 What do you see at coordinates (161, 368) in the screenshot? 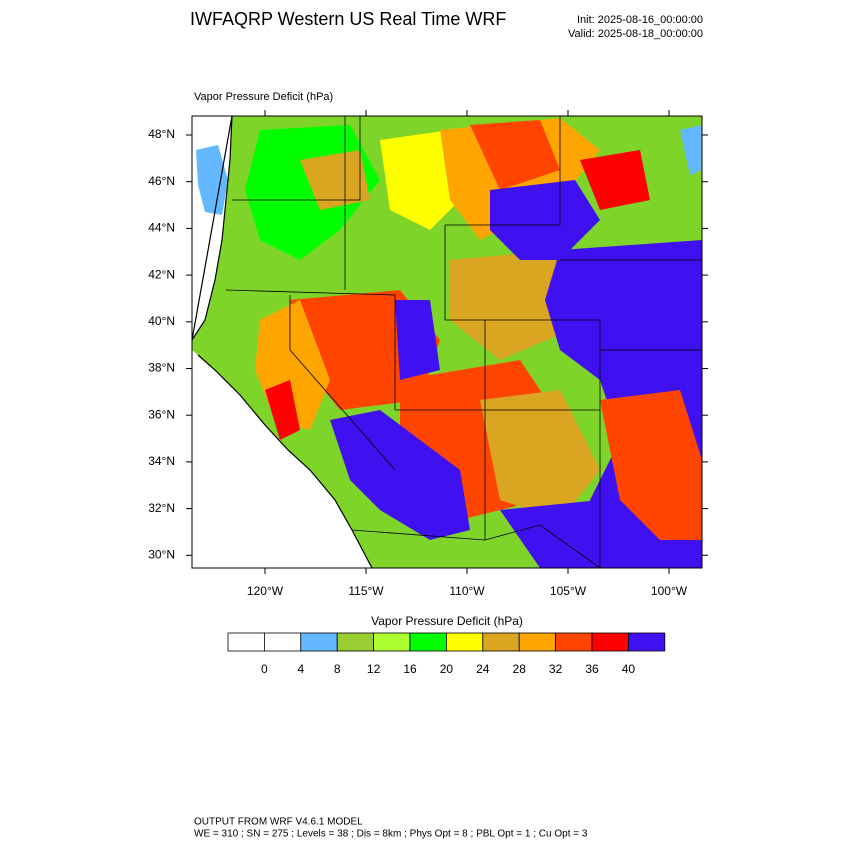
I see `lat-tick-label: 38°N` at bounding box center [161, 368].